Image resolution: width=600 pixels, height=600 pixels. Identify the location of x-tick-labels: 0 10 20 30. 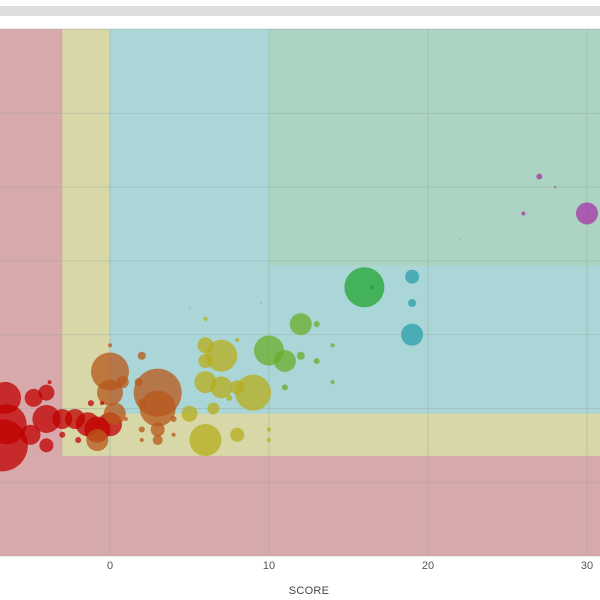
(350, 566).